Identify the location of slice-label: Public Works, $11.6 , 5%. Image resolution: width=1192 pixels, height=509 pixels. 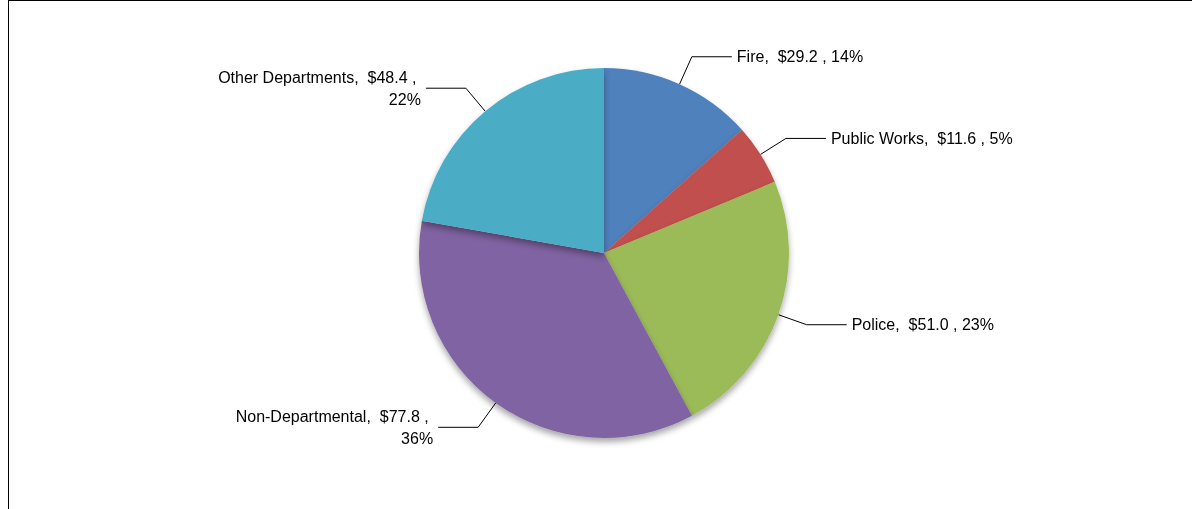
(921, 138).